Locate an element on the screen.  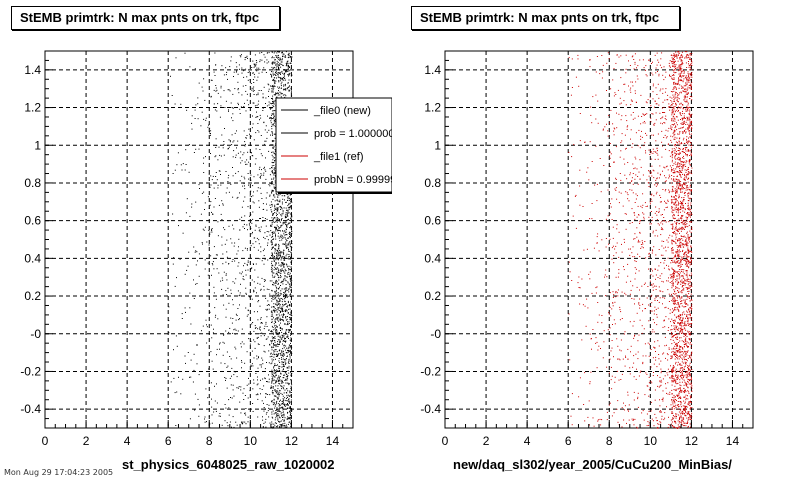
x-tick-label: 0 is located at coordinates (45, 441).